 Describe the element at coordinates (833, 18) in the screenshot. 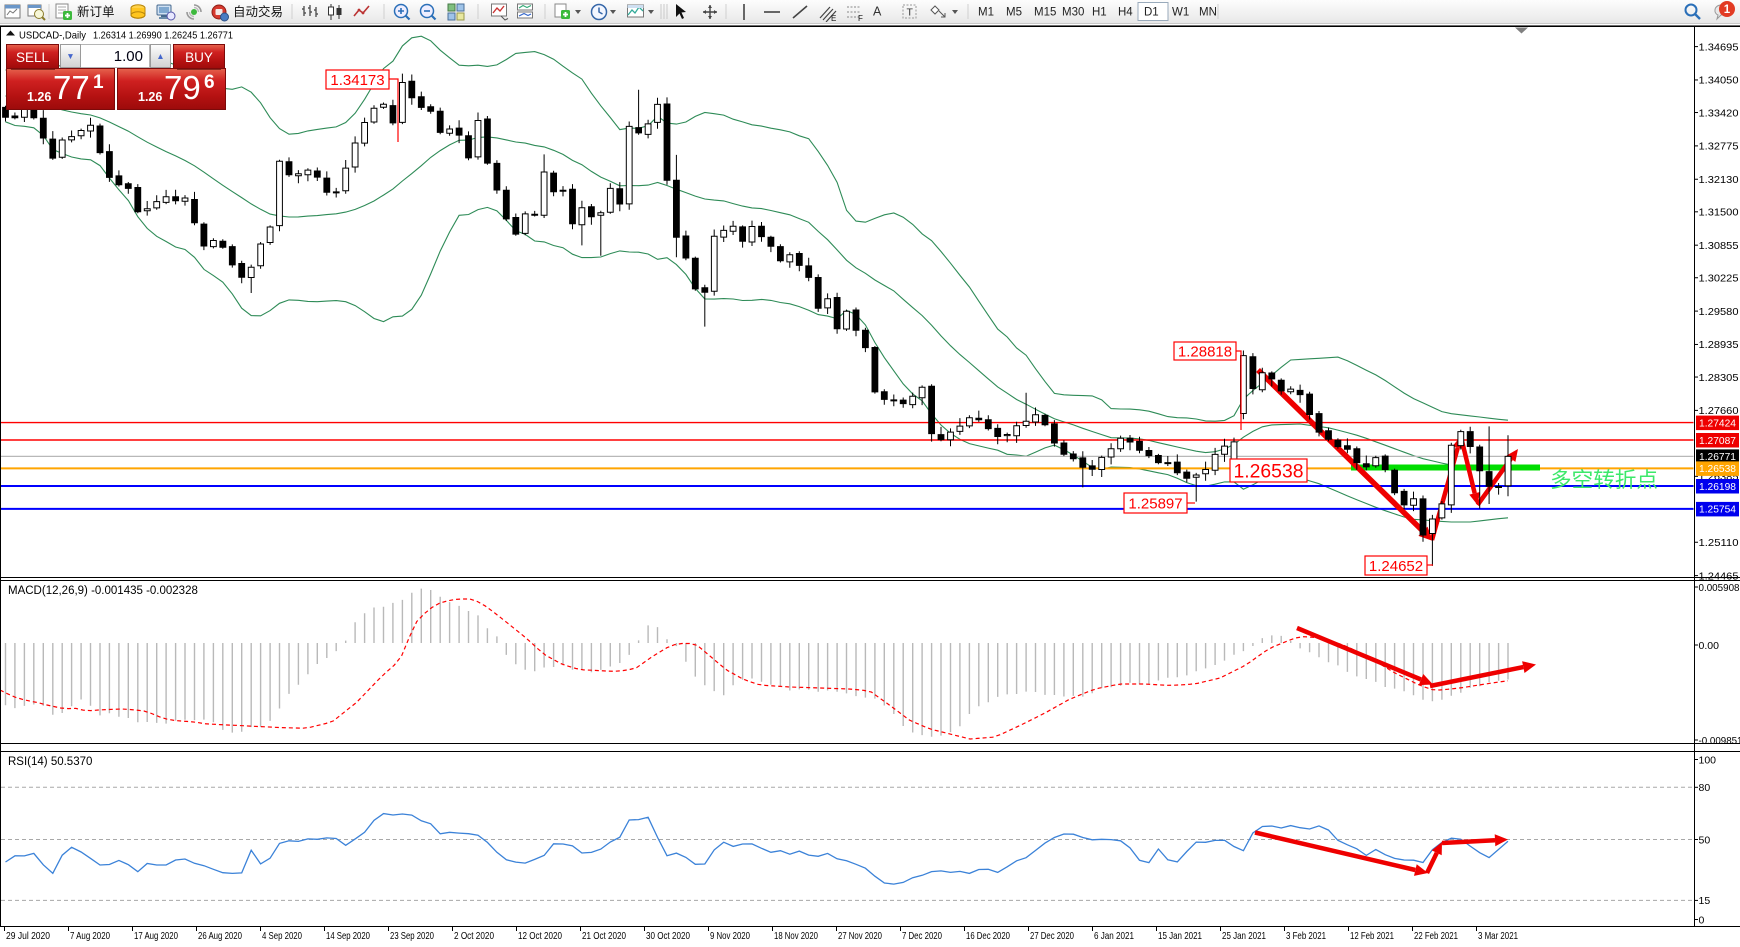

I see `svg-text: E` at that location.